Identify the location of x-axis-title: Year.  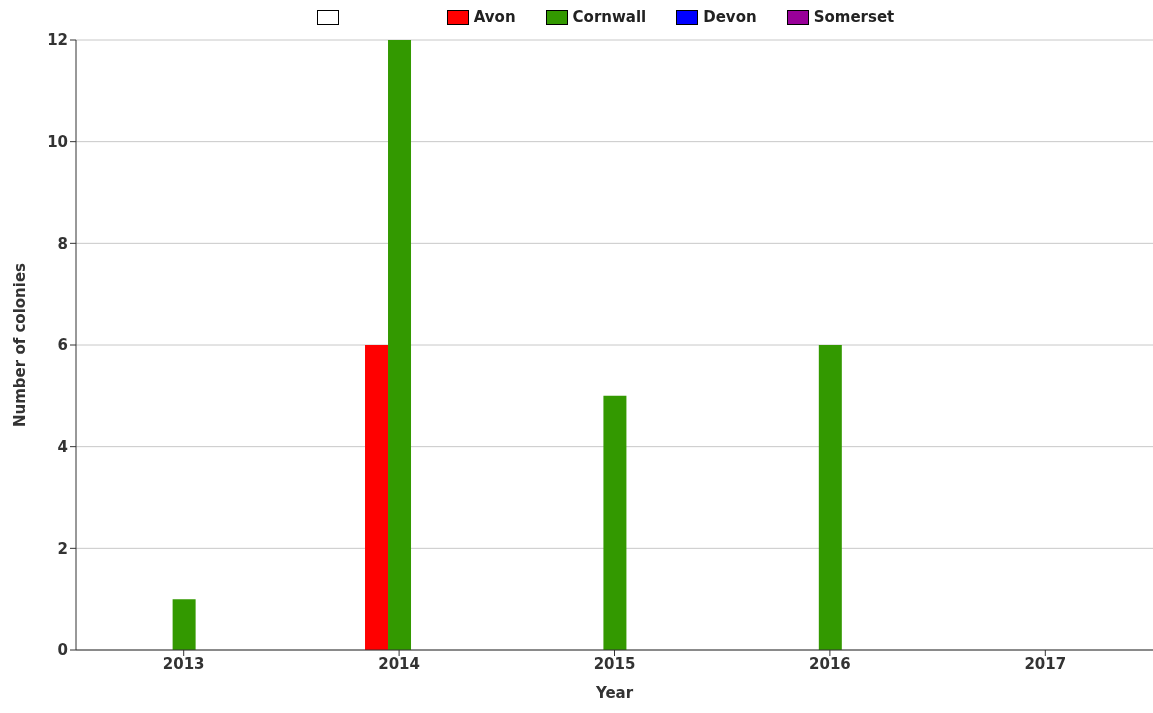
(614, 693).